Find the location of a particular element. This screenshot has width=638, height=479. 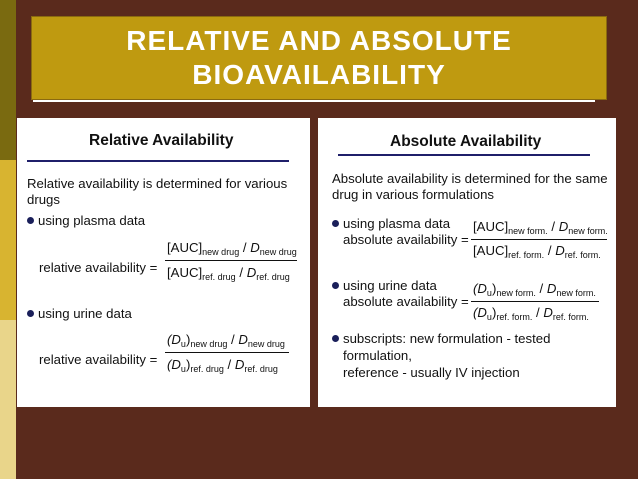

absolute-urine-fraction-bar is located at coordinates (535, 301).